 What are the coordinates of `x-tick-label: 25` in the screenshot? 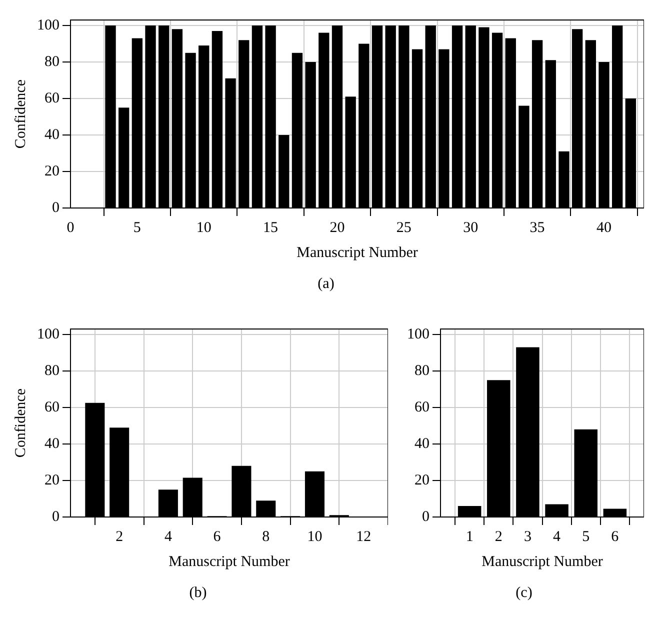 It's located at (404, 228).